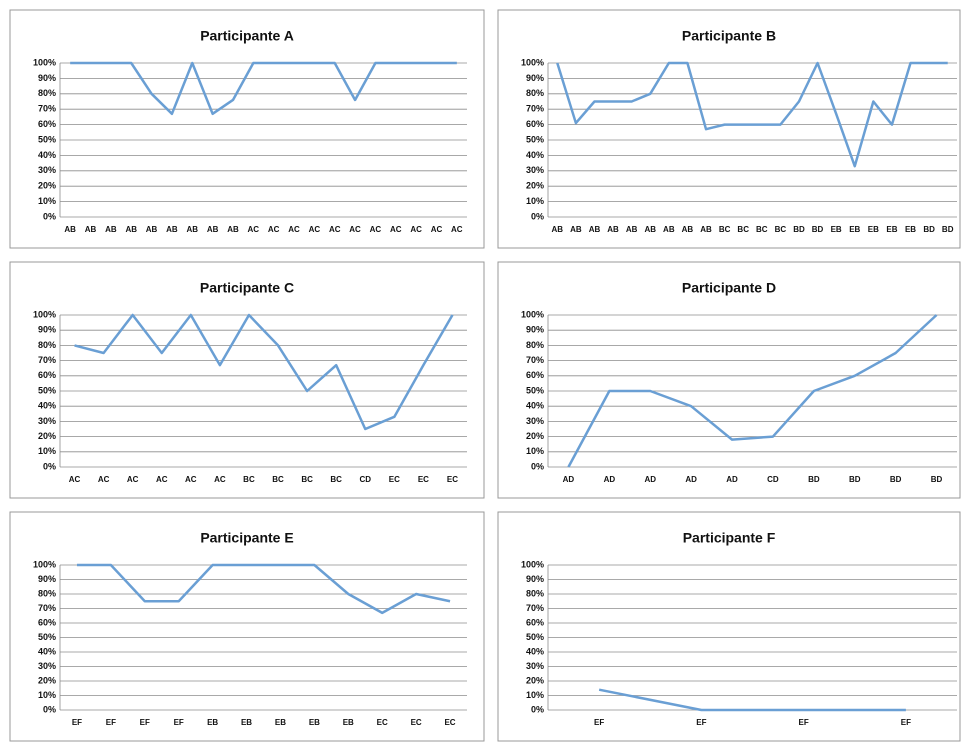 The image size is (962, 742). I want to click on chart-title: Participante C, so click(247, 288).